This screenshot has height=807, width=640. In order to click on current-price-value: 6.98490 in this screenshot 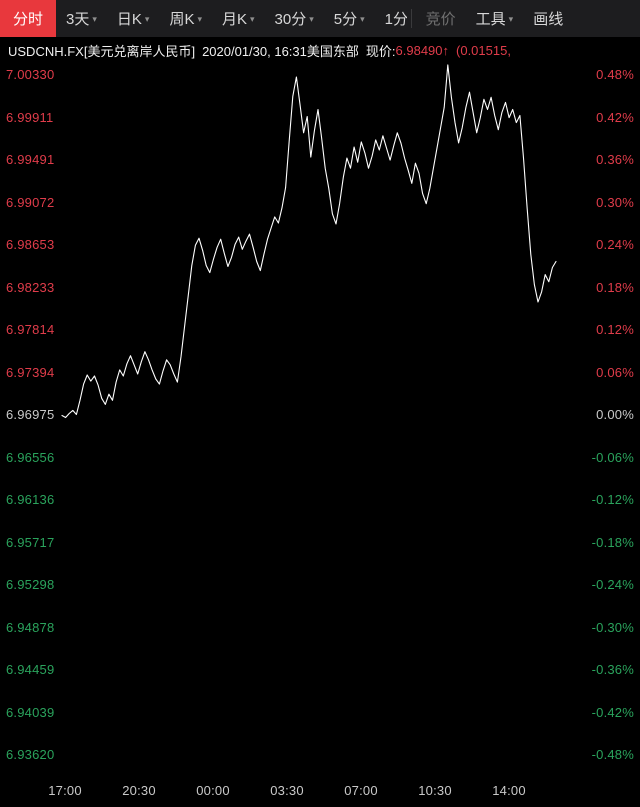, I will do `click(419, 50)`.